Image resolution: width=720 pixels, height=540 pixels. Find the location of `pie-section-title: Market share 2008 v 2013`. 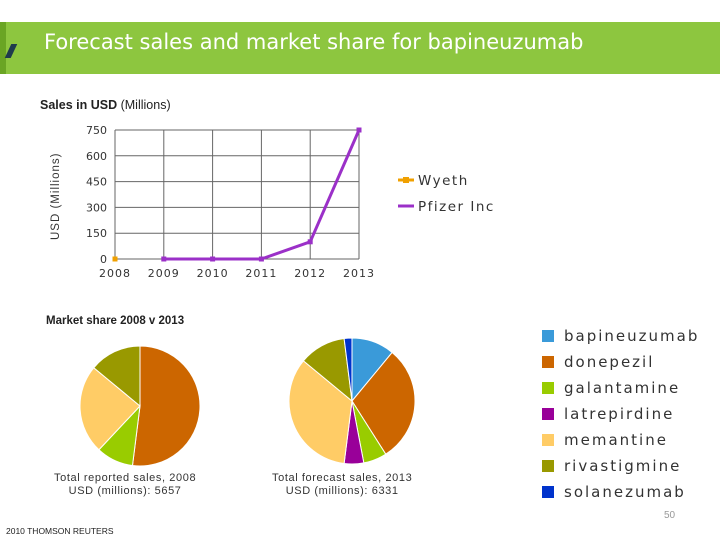

pie-section-title: Market share 2008 v 2013 is located at coordinates (115, 321).